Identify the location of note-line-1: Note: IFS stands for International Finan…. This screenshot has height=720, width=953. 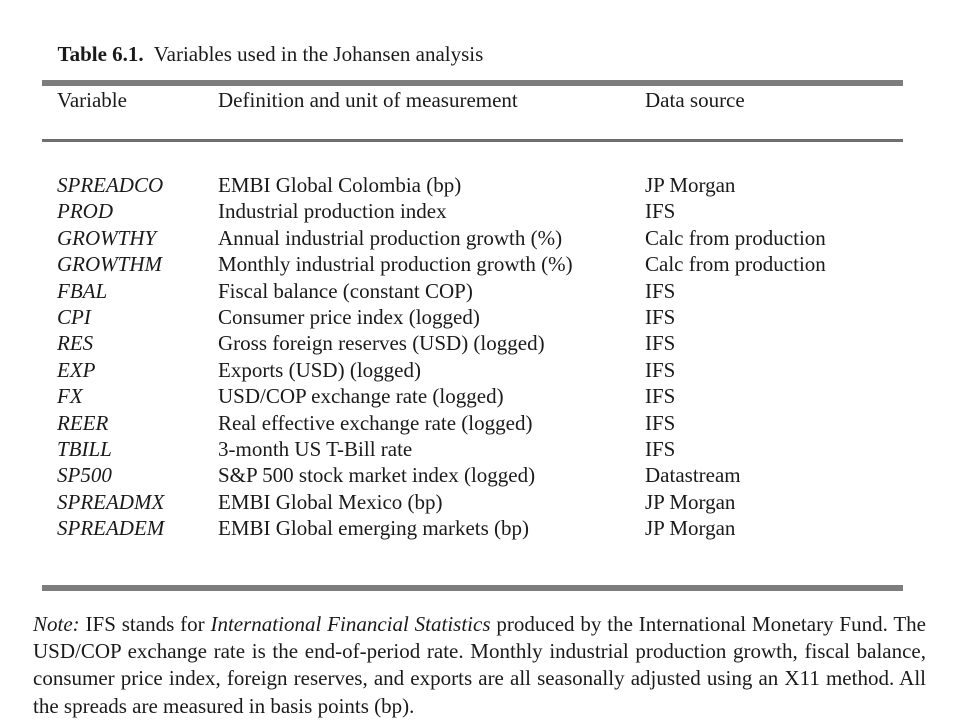
(479, 624).